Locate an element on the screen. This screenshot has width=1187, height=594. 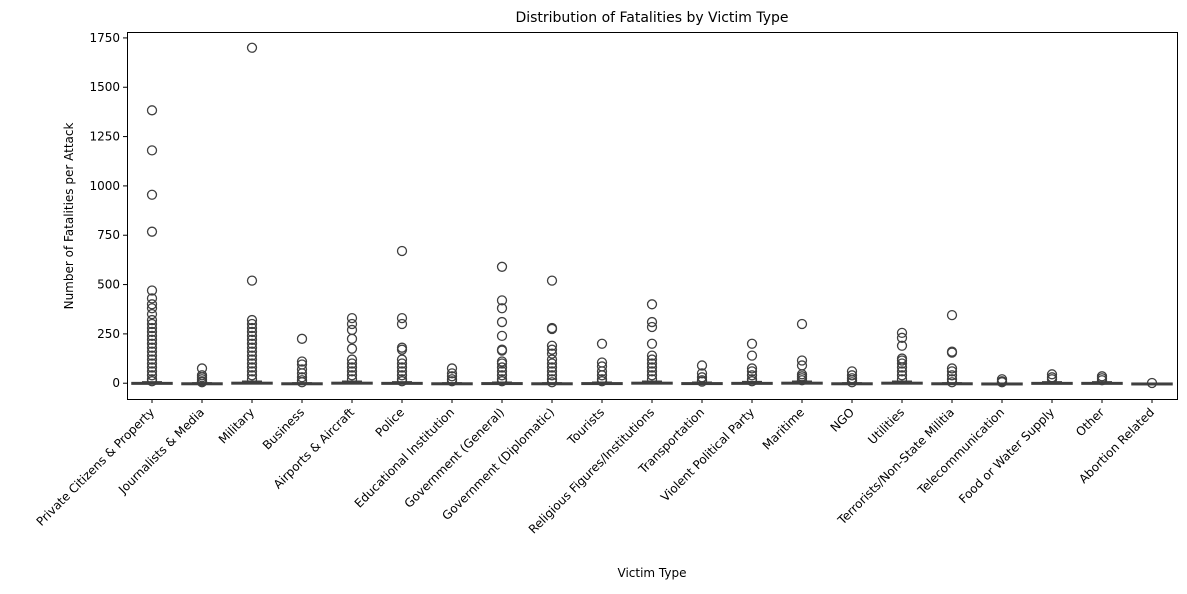
y-tick-label: 500 is located at coordinates (108, 285).